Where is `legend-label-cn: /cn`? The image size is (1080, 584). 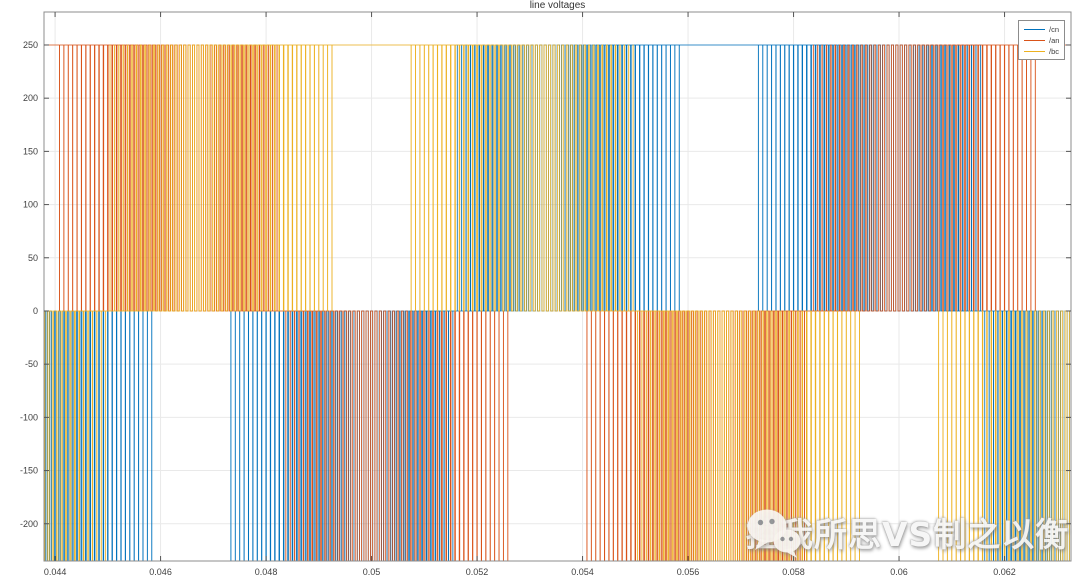 legend-label-cn: /cn is located at coordinates (1054, 29).